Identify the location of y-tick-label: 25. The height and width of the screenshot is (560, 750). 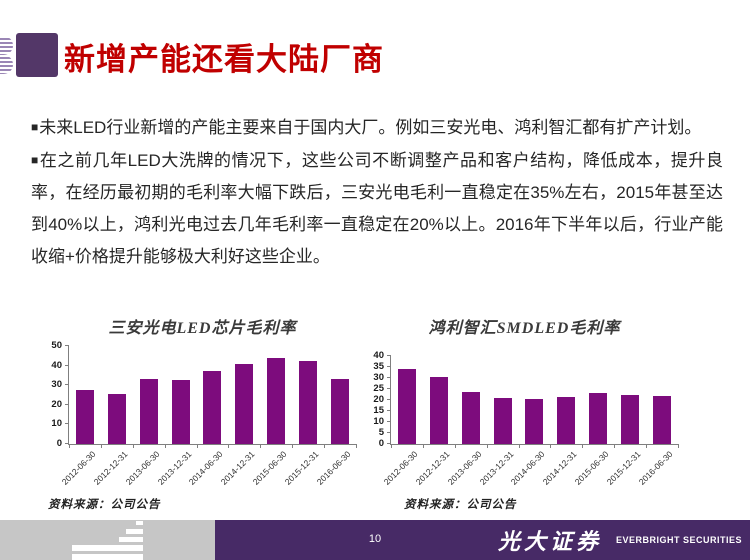
(378, 388).